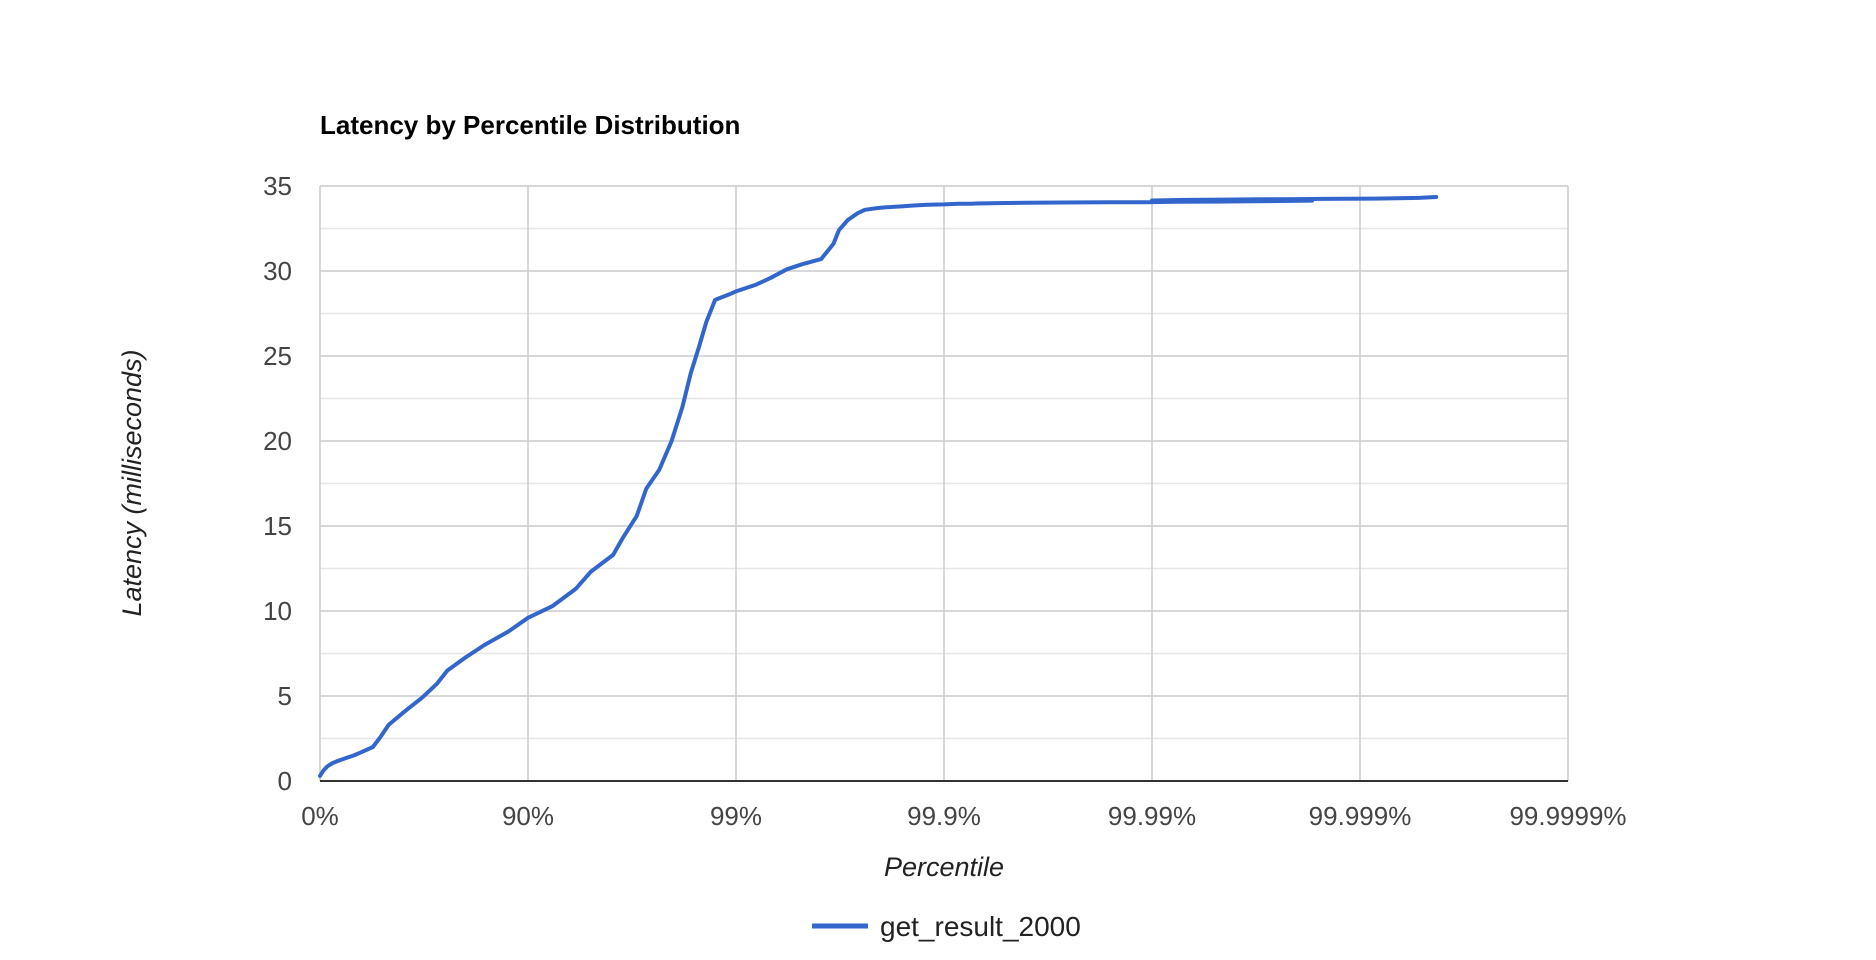  Describe the element at coordinates (1152, 816) in the screenshot. I see `x-tick-label: 99.99%` at that location.